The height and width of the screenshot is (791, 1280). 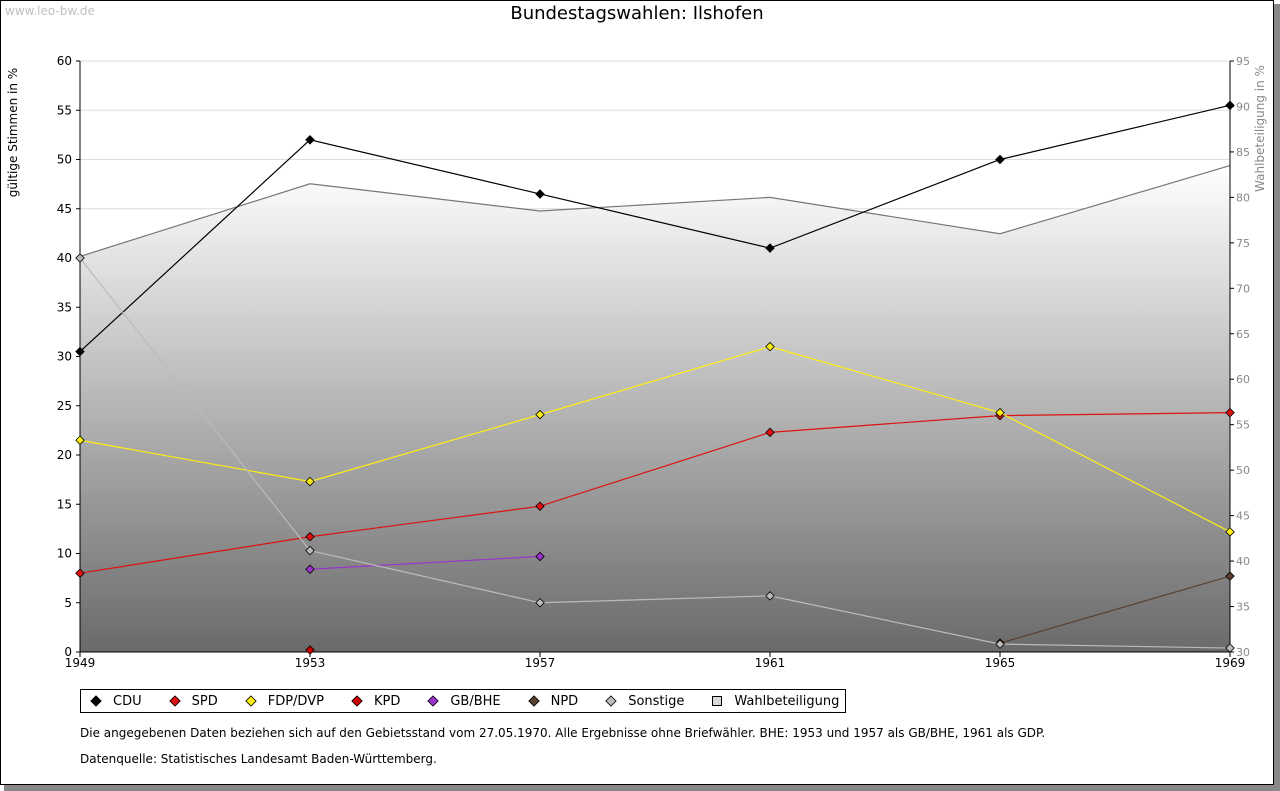 What do you see at coordinates (1243, 379) in the screenshot?
I see `y2-tick-label-60: 60` at bounding box center [1243, 379].